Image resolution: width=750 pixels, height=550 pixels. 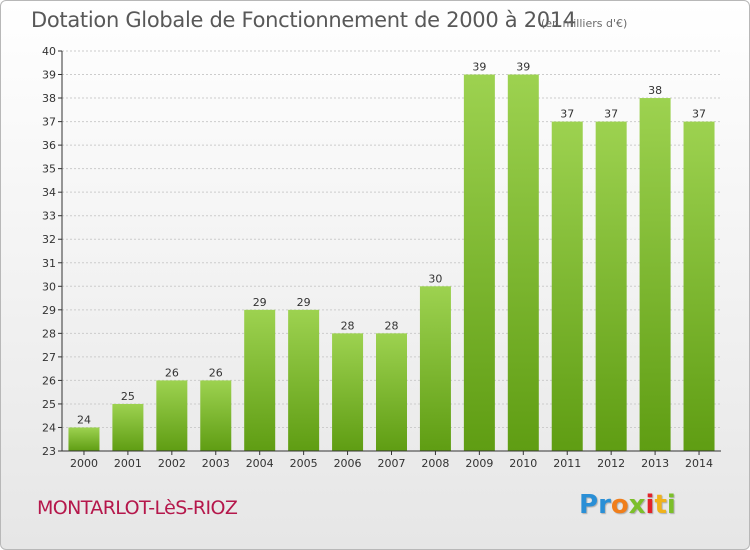 I want to click on y-tick-label: 25, so click(x=49, y=404).